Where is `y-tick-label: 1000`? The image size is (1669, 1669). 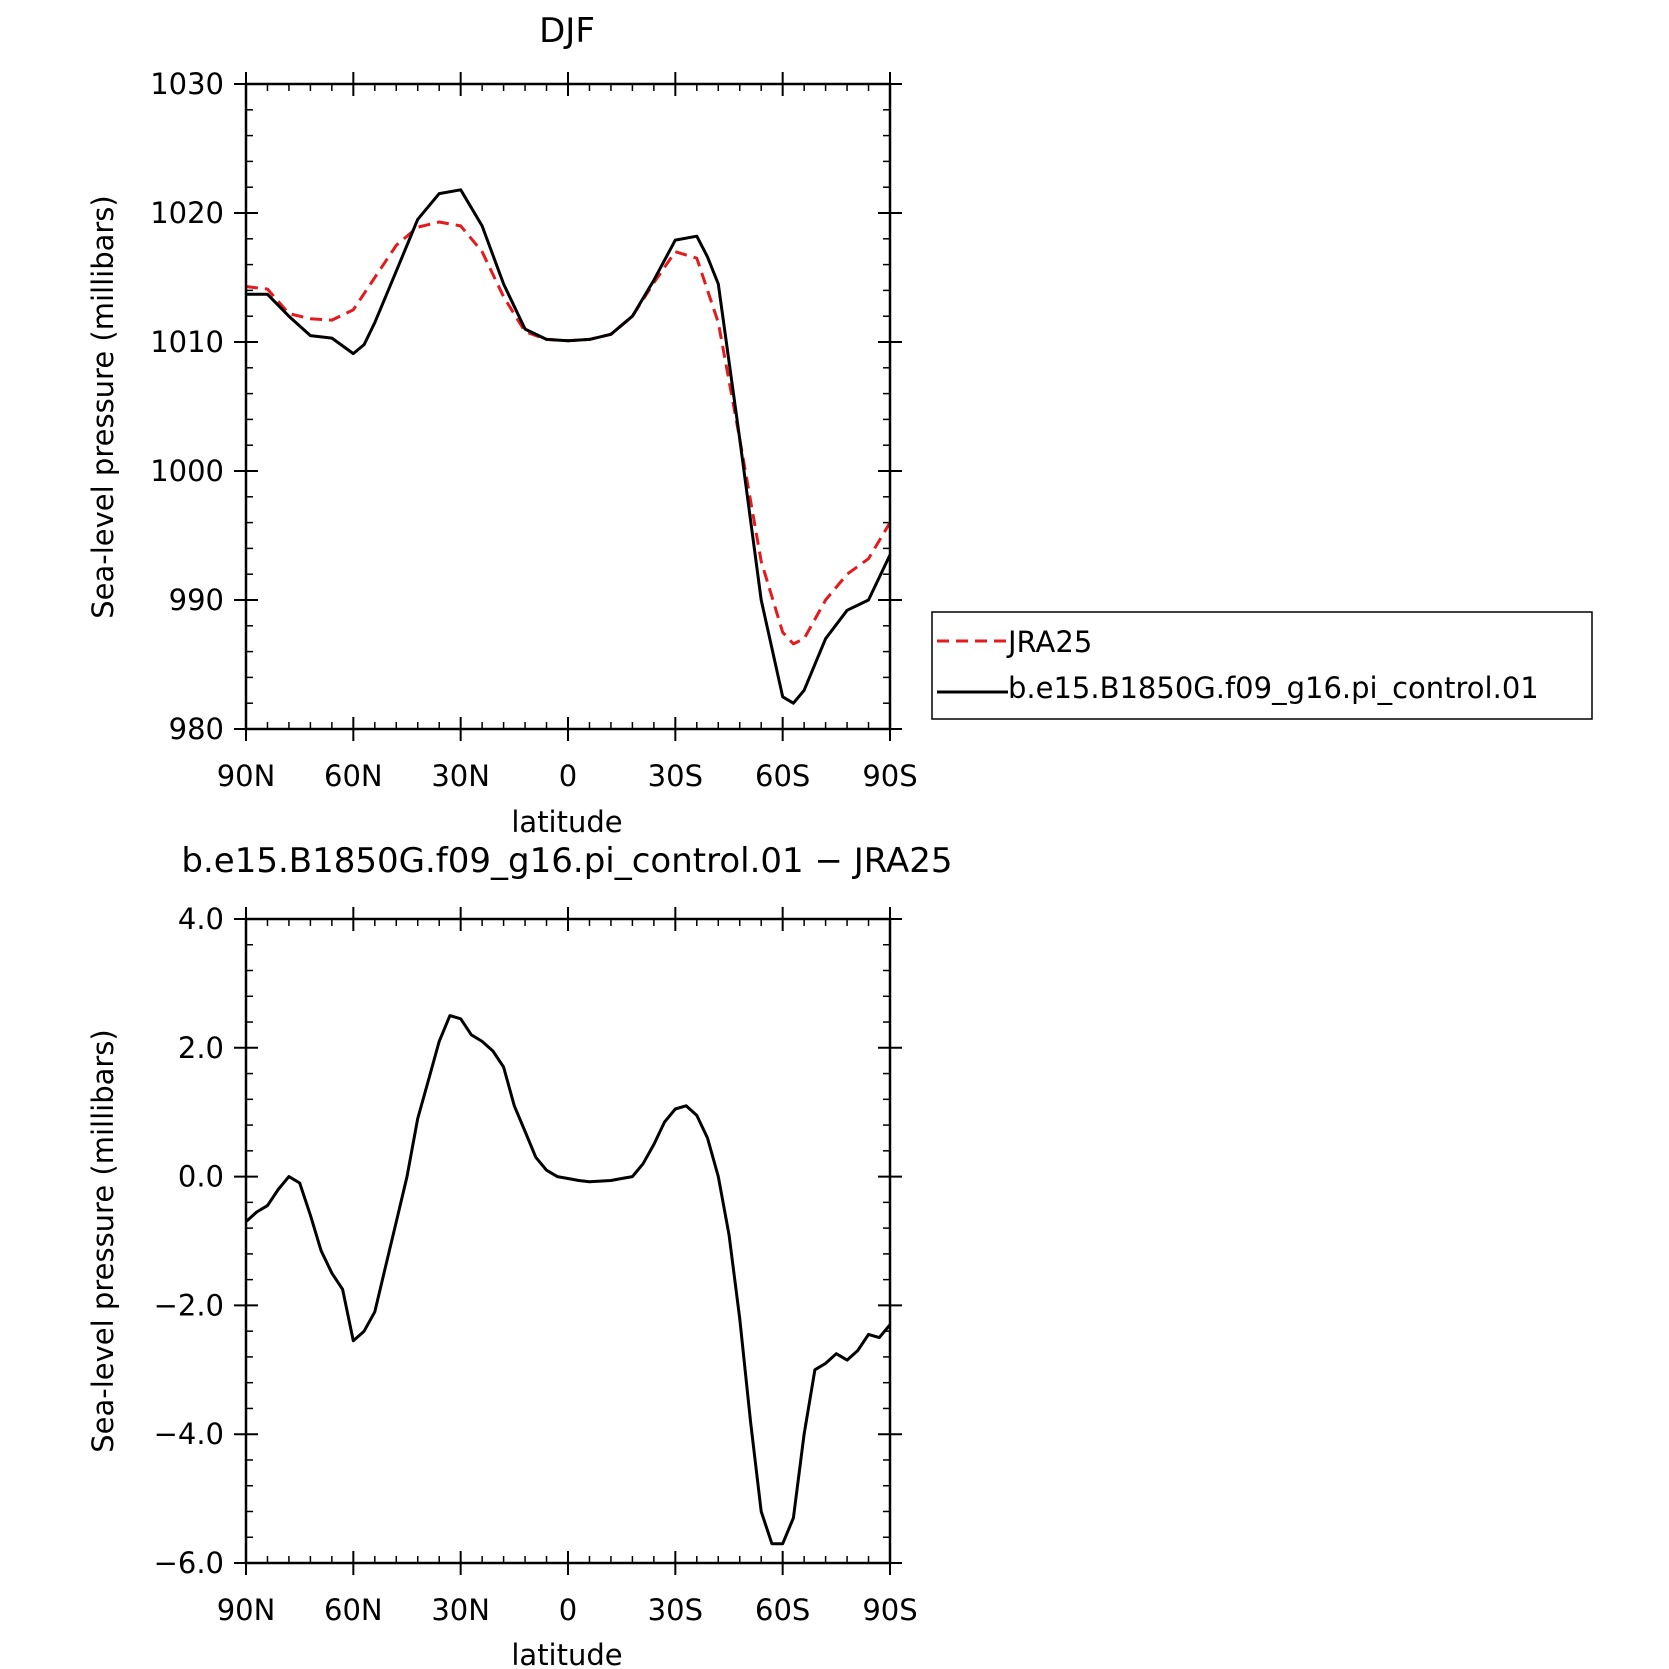 y-tick-label: 1000 is located at coordinates (187, 471).